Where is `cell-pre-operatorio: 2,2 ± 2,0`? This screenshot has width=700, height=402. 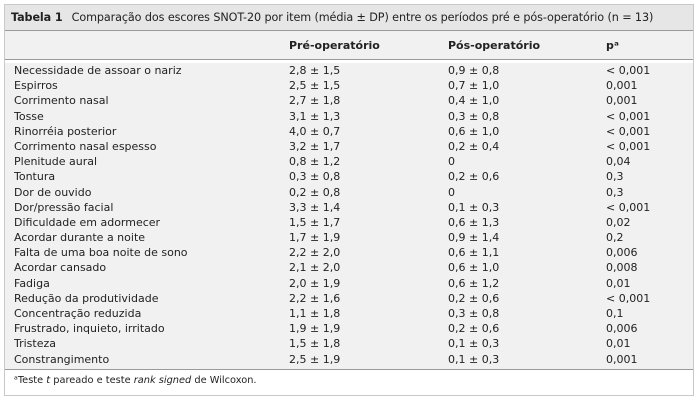
cell-pre-operatorio: 2,2 ± 2,0 is located at coordinates (315, 253).